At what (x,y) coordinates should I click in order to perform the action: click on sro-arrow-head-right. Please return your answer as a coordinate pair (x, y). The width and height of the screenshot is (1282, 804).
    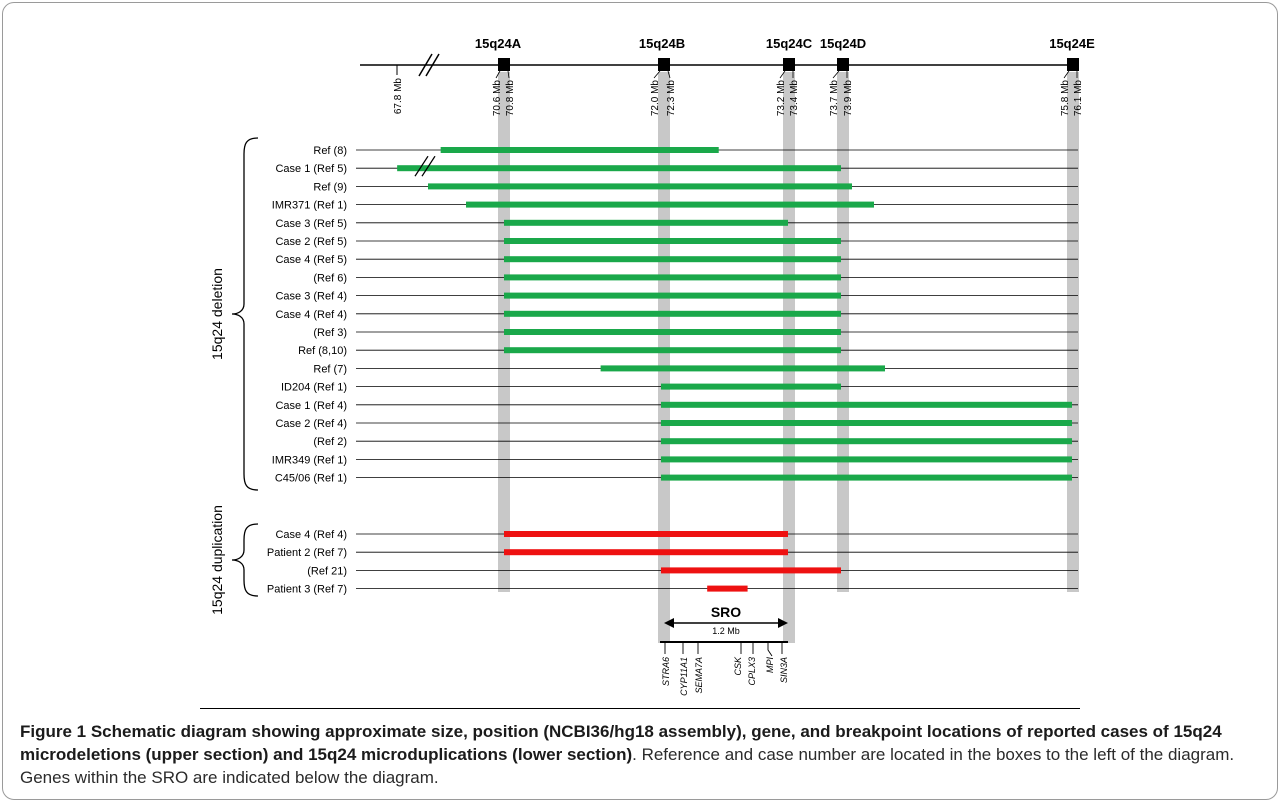
    Looking at the image, I should click on (783, 623).